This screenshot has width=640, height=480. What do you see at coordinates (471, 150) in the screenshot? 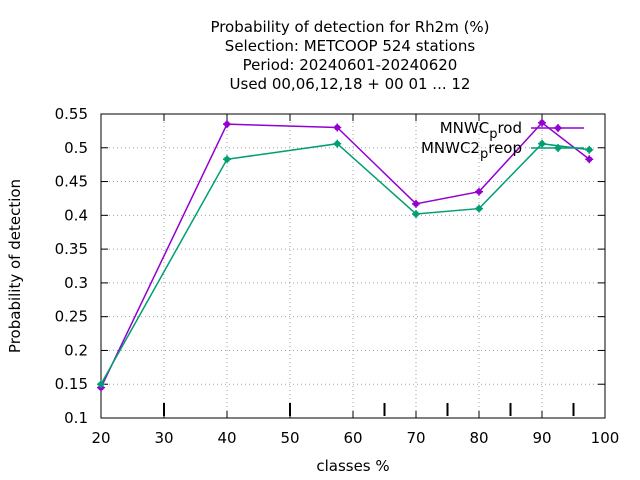
I see `legend-label: MNWC2preop` at bounding box center [471, 150].